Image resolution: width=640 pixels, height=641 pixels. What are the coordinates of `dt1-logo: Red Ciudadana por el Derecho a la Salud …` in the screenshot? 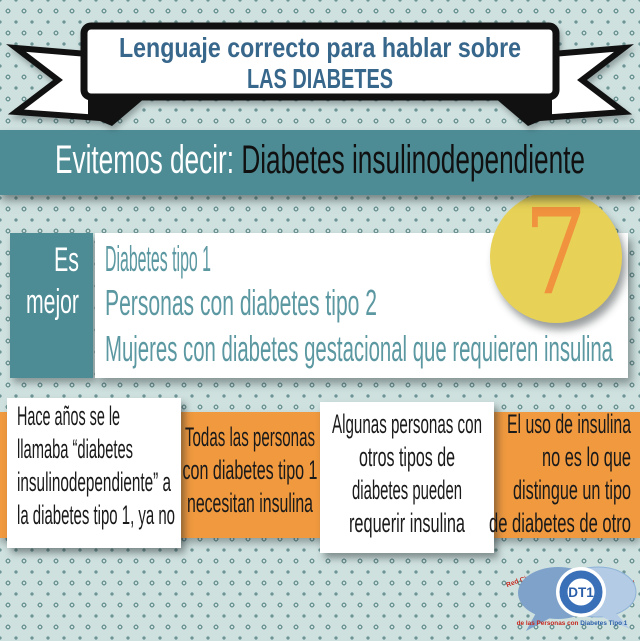 It's located at (571, 598).